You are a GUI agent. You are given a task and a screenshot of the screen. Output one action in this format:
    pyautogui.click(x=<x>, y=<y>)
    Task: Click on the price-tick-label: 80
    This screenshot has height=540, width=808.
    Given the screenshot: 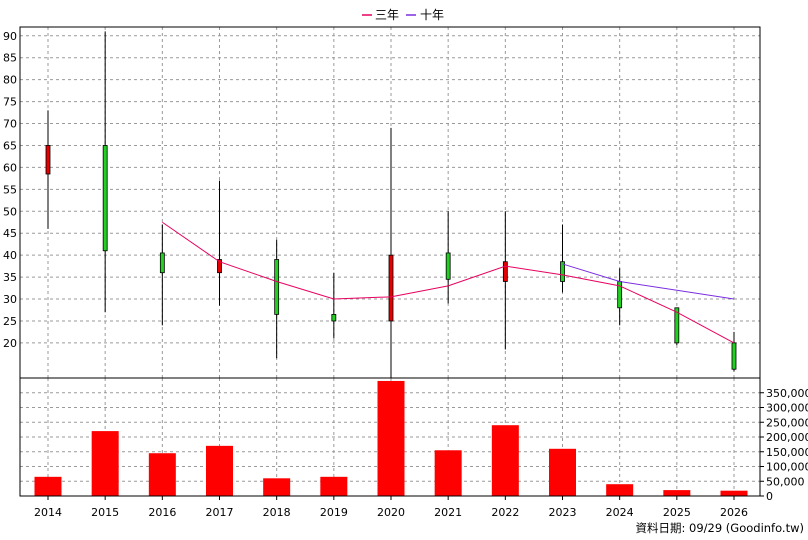 What is the action you would take?
    pyautogui.click(x=10, y=80)
    